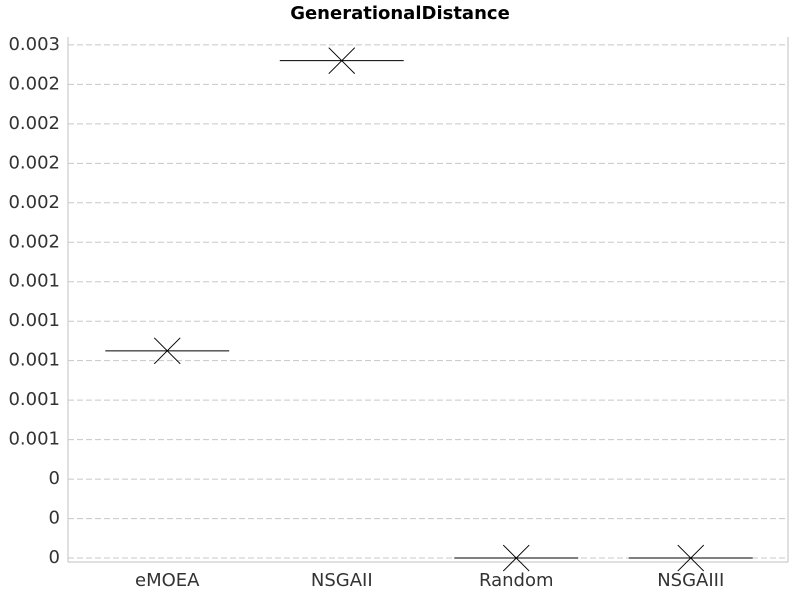 The width and height of the screenshot is (800, 600). Describe the element at coordinates (167, 580) in the screenshot. I see `x-tick-label: eMOEA` at that location.